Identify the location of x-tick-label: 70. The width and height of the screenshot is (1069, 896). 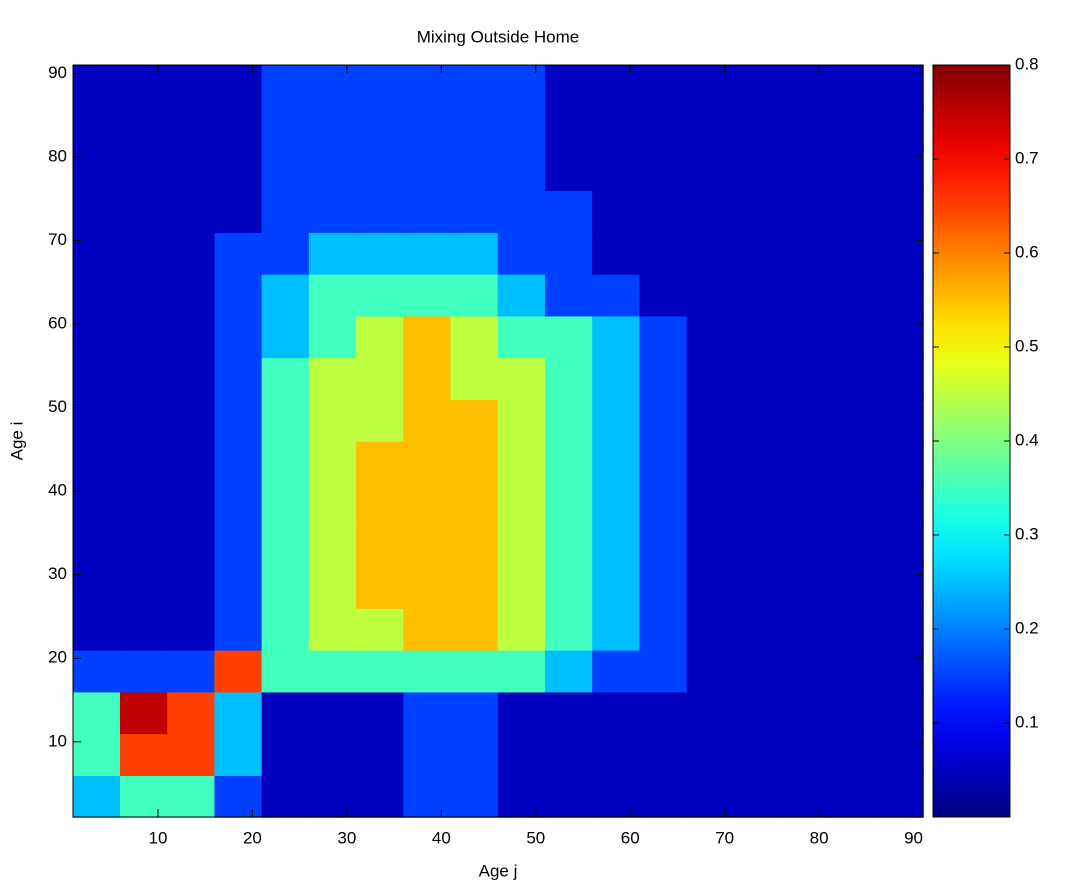
(724, 837).